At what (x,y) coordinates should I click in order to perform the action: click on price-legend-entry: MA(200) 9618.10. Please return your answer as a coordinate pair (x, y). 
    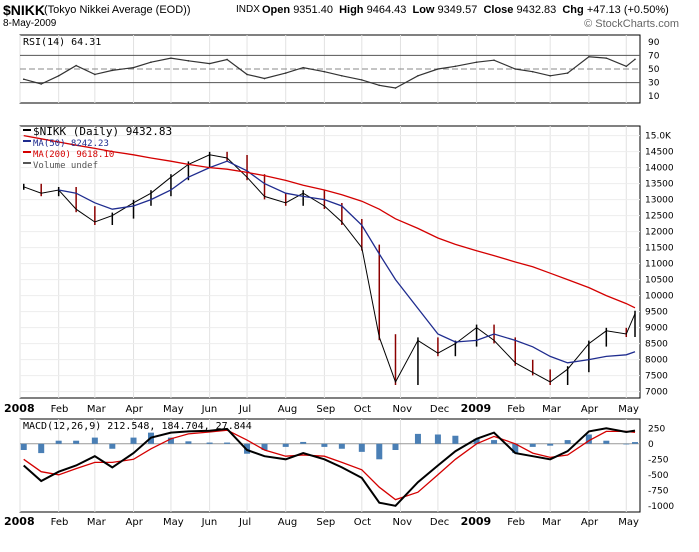
    Looking at the image, I should click on (73, 155).